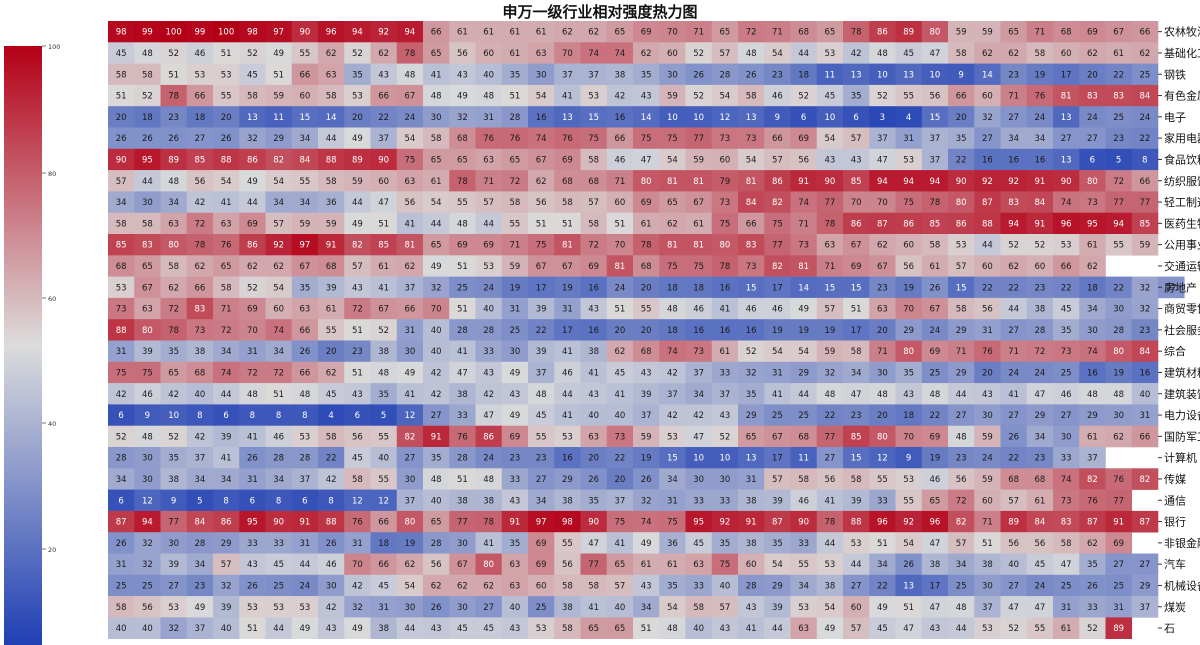 The width and height of the screenshot is (1200, 645). What do you see at coordinates (882, 288) in the screenshot?
I see `cell-value-label: 23` at bounding box center [882, 288].